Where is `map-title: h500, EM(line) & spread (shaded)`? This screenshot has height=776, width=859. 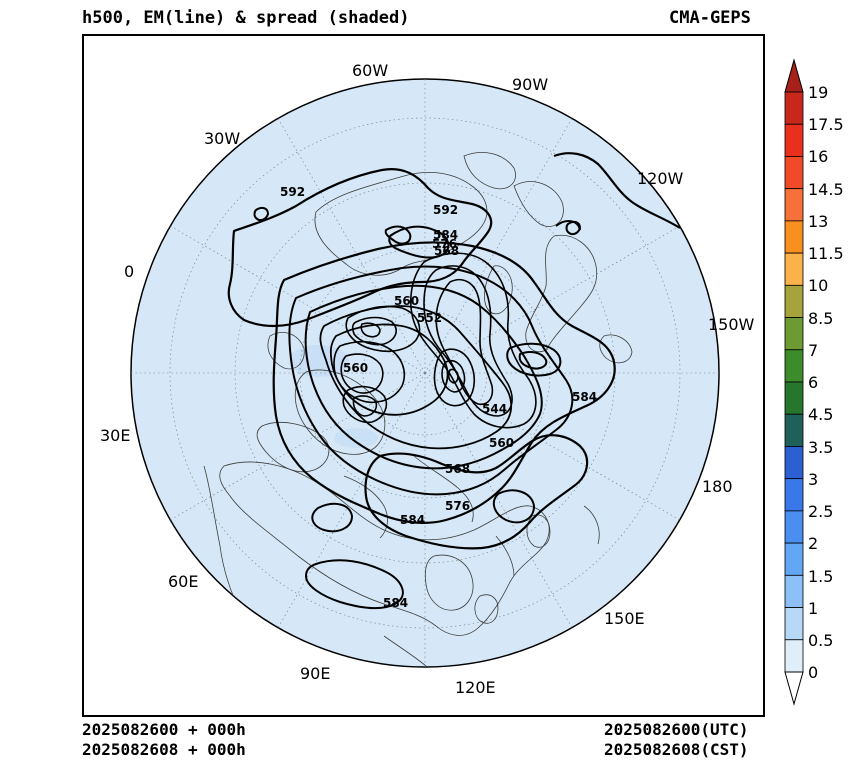 map-title: h500, EM(line) & spread (shaded) is located at coordinates (246, 18).